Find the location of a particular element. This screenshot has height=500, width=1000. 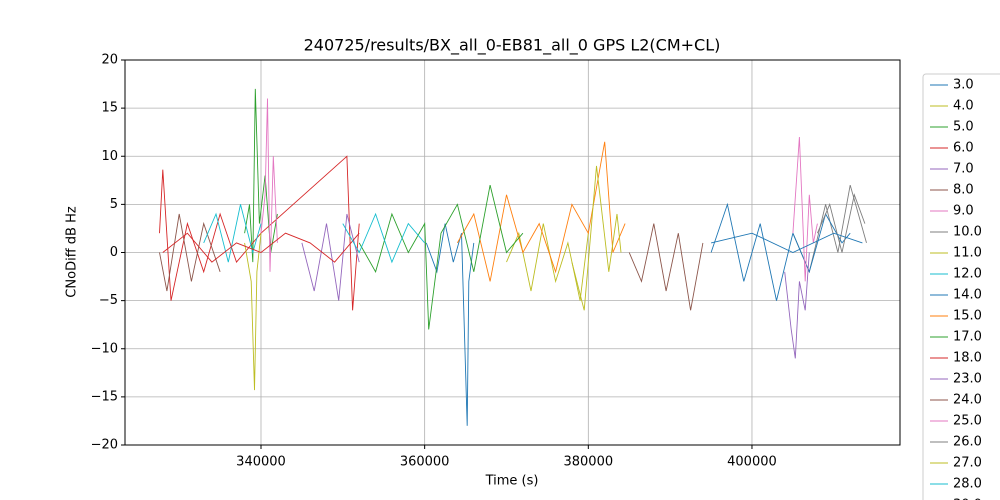

y-tick-label: −20 is located at coordinates (104, 445).